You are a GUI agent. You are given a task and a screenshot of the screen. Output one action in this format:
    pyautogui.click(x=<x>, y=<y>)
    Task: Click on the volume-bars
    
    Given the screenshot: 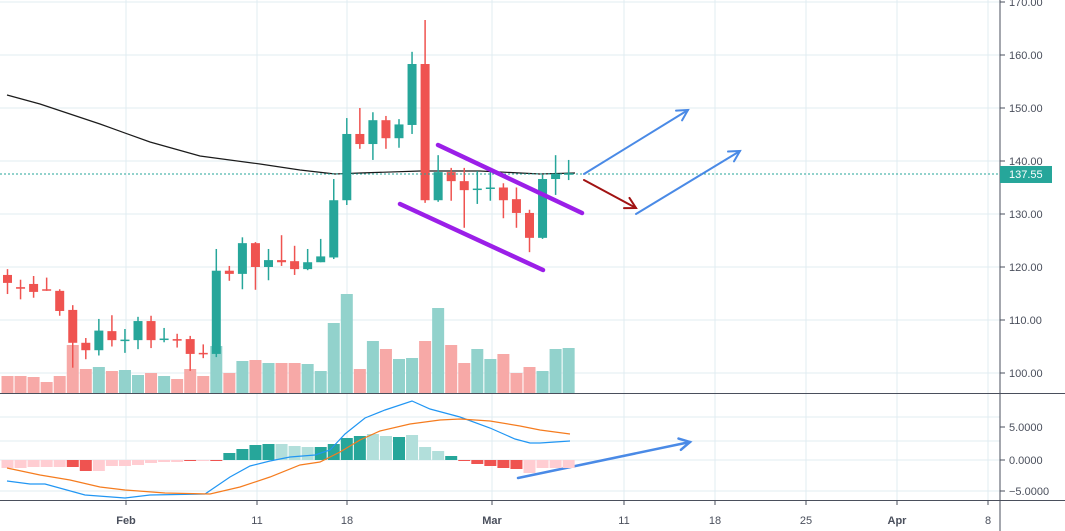 What is the action you would take?
    pyautogui.click(x=288, y=343)
    